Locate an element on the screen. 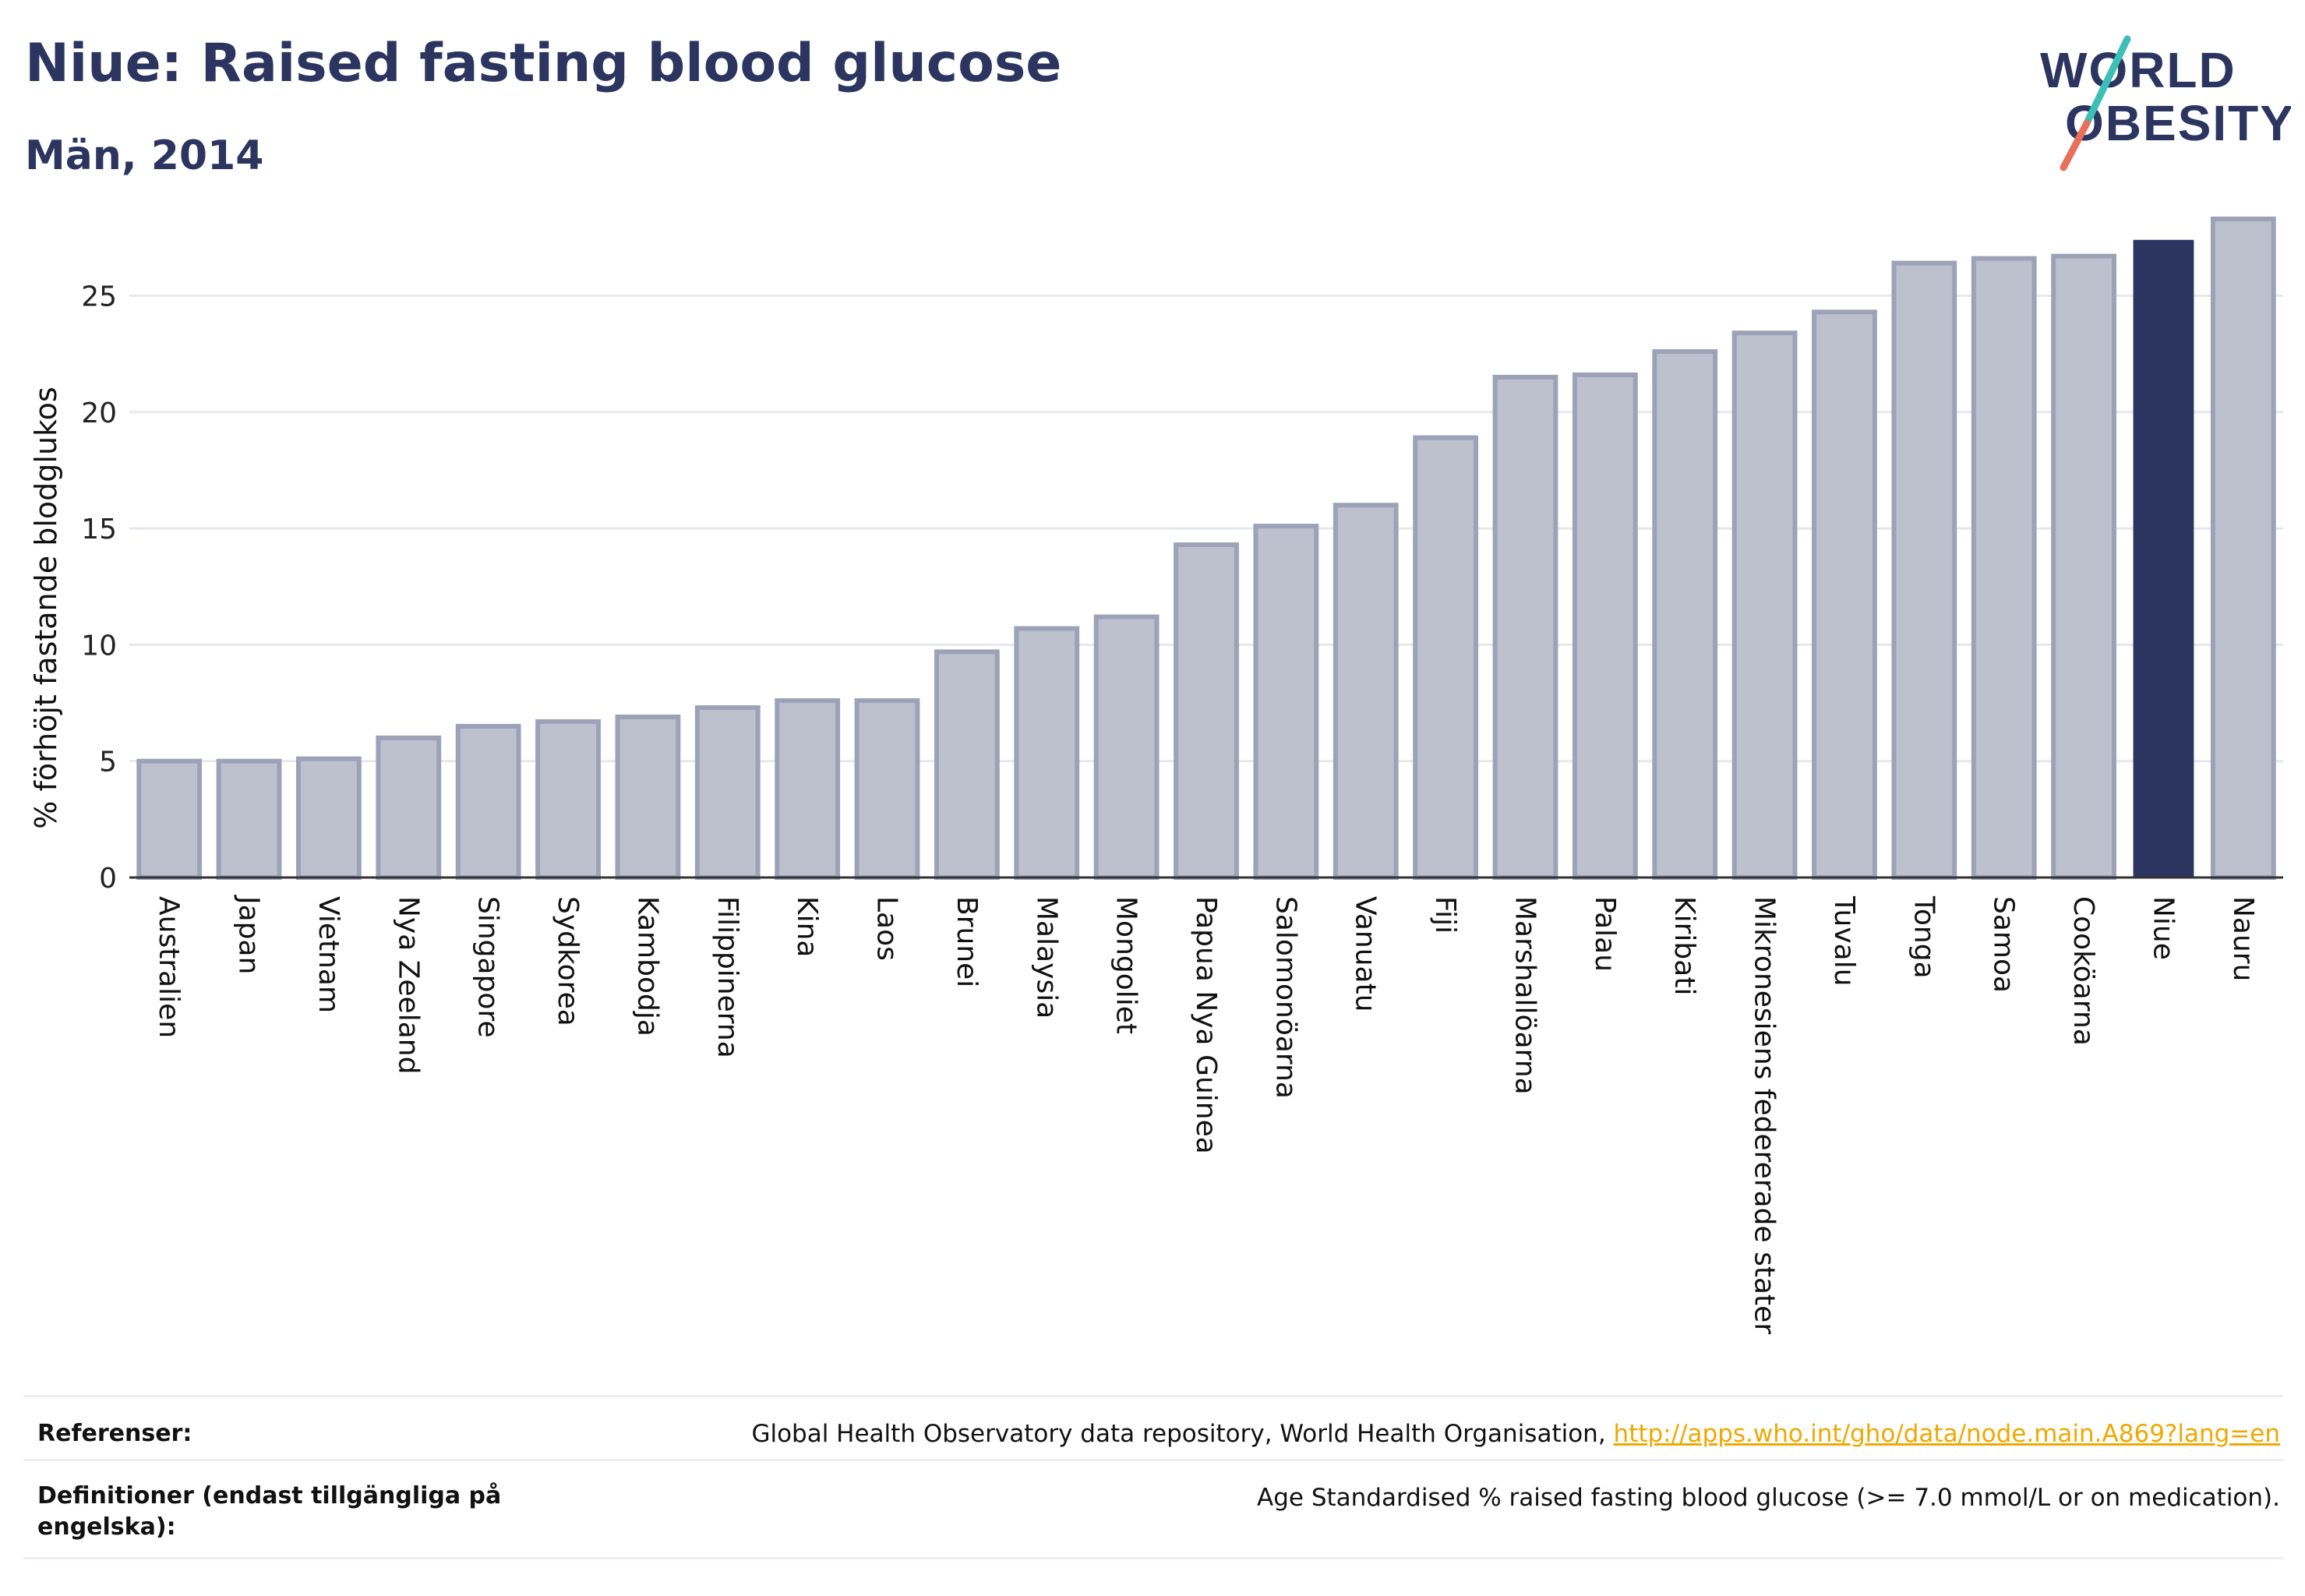  logo-slash-teal is located at coordinates (2107, 81).